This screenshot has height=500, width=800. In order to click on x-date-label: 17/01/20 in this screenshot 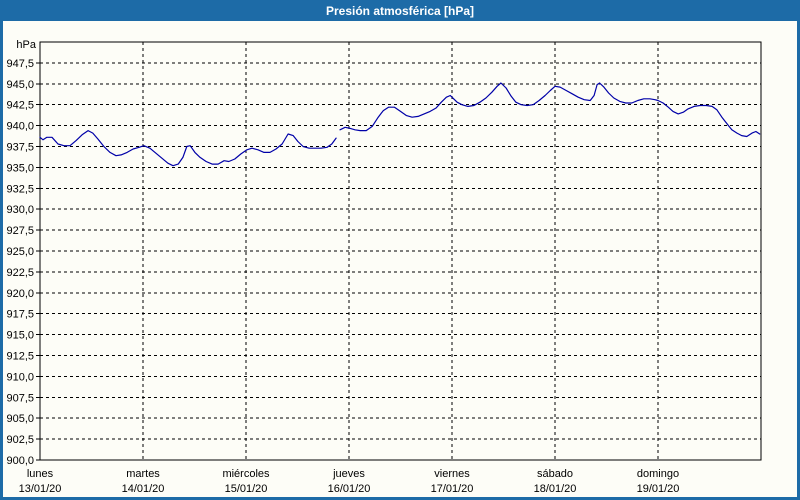, I will do `click(452, 489)`.